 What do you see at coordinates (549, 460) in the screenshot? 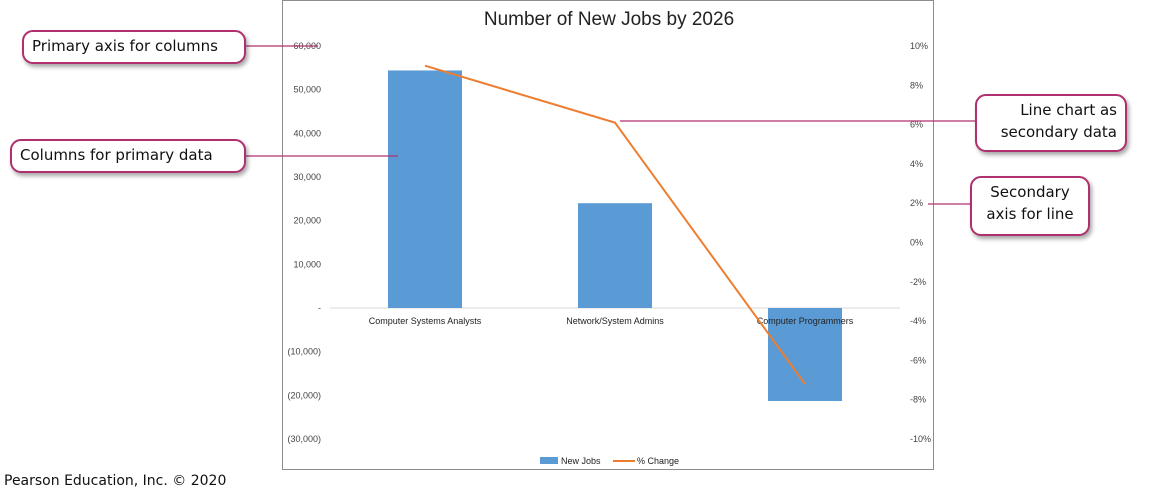
I see `legend-swatch-new-jobs` at bounding box center [549, 460].